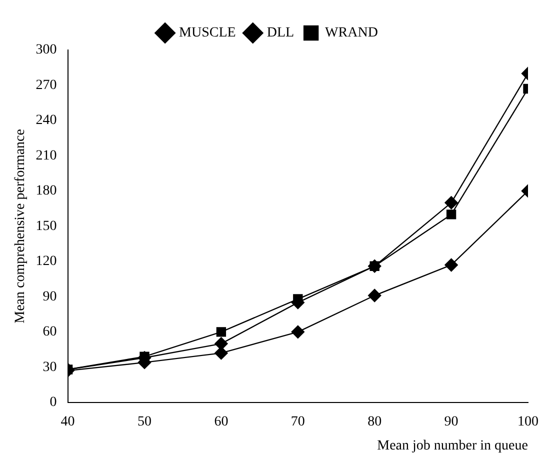  What do you see at coordinates (451, 422) in the screenshot?
I see `x-tick-label: 90` at bounding box center [451, 422].